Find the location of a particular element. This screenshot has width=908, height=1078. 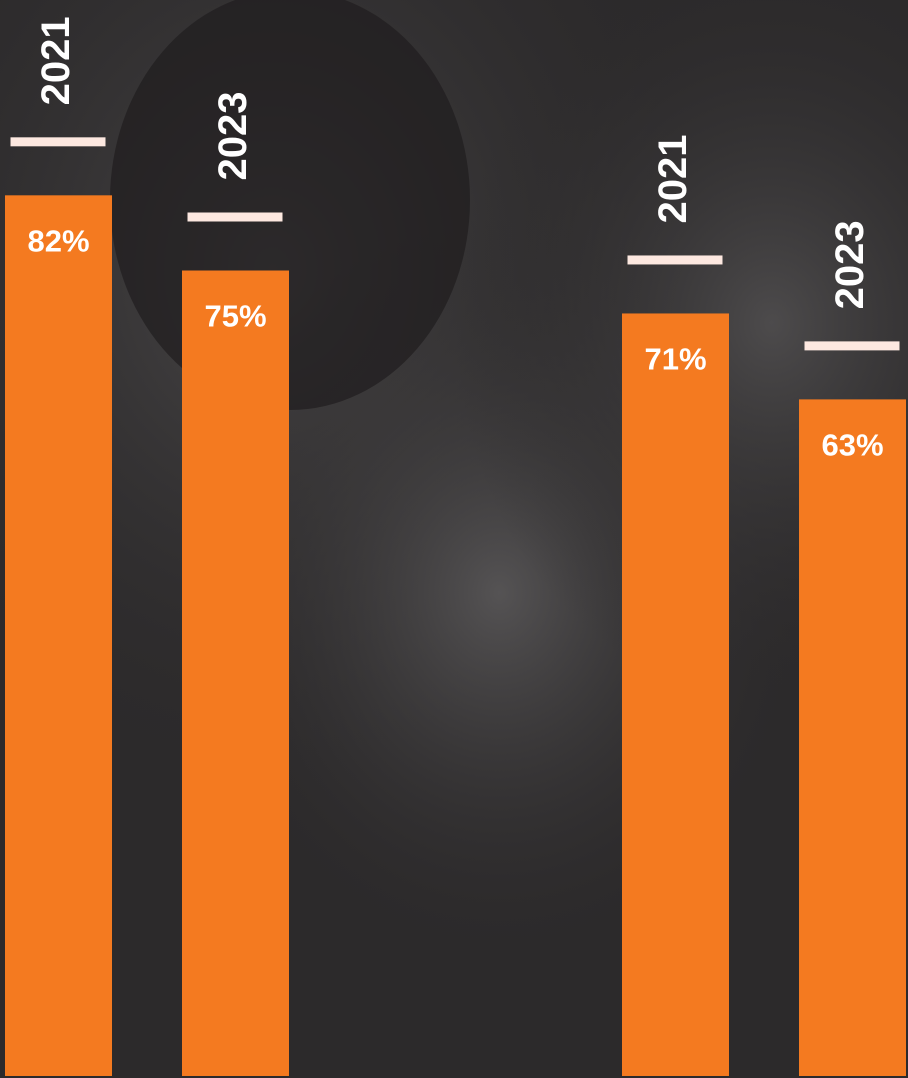

value-label: 82% is located at coordinates (58, 241).